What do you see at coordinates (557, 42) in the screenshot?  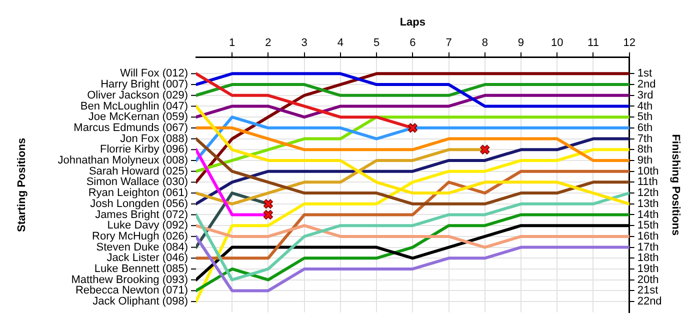 I see `x-tick-label: 10` at bounding box center [557, 42].